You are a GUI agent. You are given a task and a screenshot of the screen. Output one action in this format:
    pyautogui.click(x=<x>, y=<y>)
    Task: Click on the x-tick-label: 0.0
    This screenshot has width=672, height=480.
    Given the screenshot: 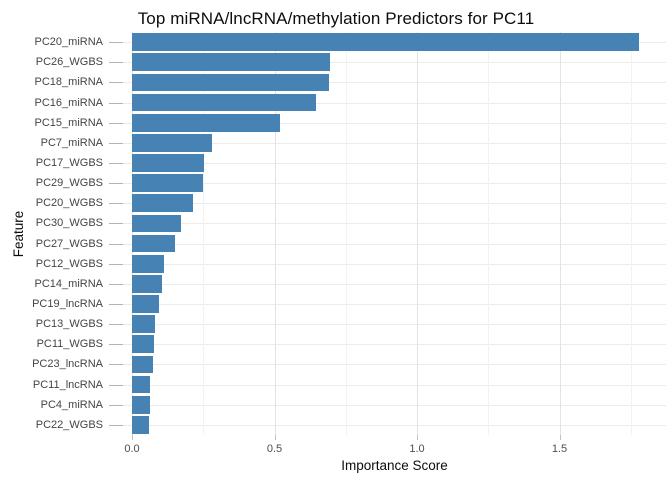 What is the action you would take?
    pyautogui.click(x=132, y=449)
    